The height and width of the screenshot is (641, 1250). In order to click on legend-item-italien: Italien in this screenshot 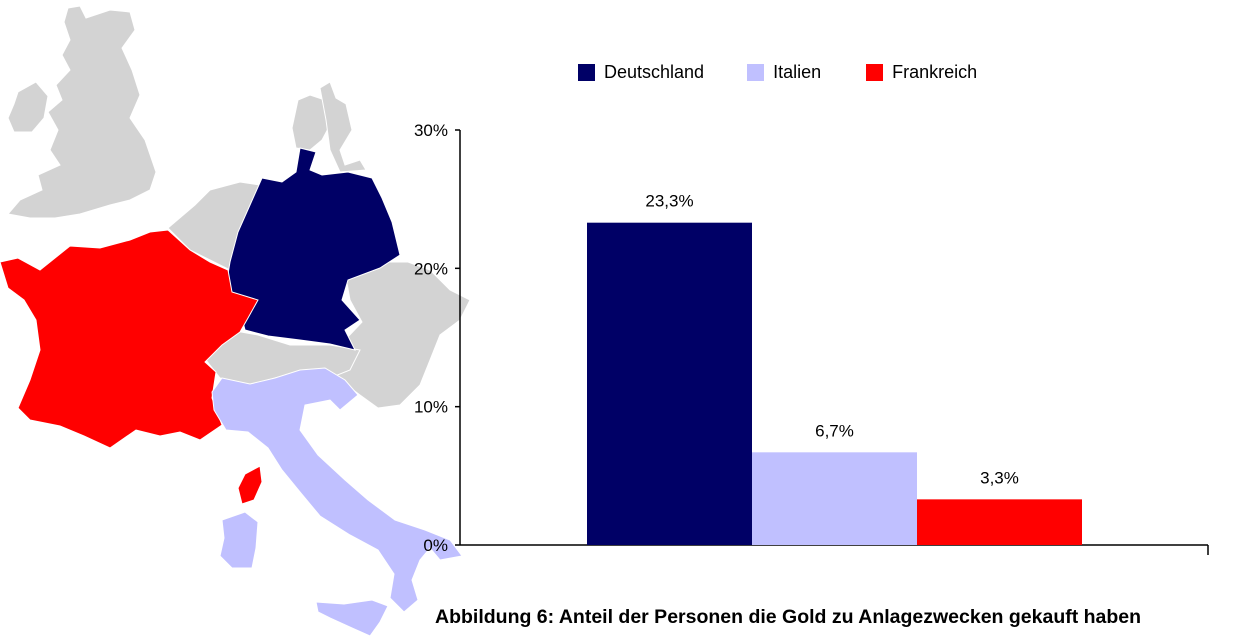, I will do `click(784, 72)`.